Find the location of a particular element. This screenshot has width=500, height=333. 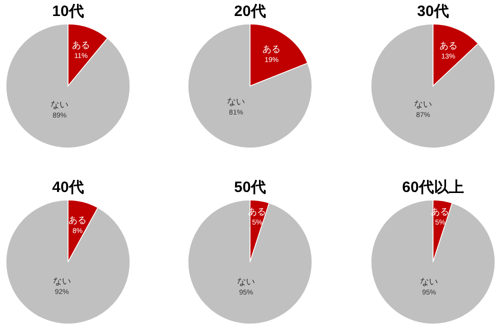

chart-title: 50代 is located at coordinates (250, 187).